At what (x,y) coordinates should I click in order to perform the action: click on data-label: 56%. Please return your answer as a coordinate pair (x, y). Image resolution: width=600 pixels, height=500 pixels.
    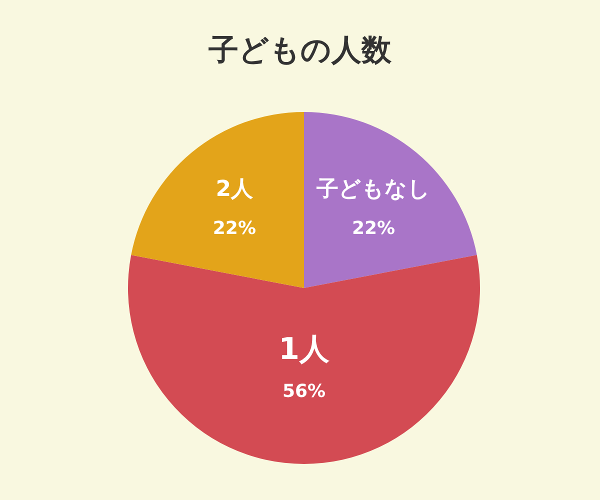
    Looking at the image, I should click on (304, 391).